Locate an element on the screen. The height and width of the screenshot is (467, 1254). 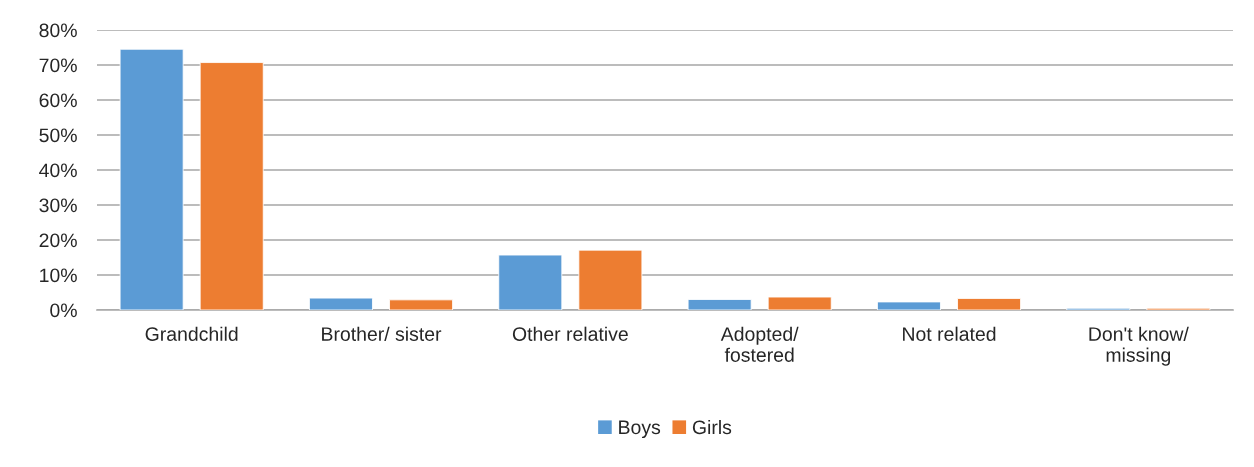
x-tick-label: Brother/ sister is located at coordinates (382, 333).